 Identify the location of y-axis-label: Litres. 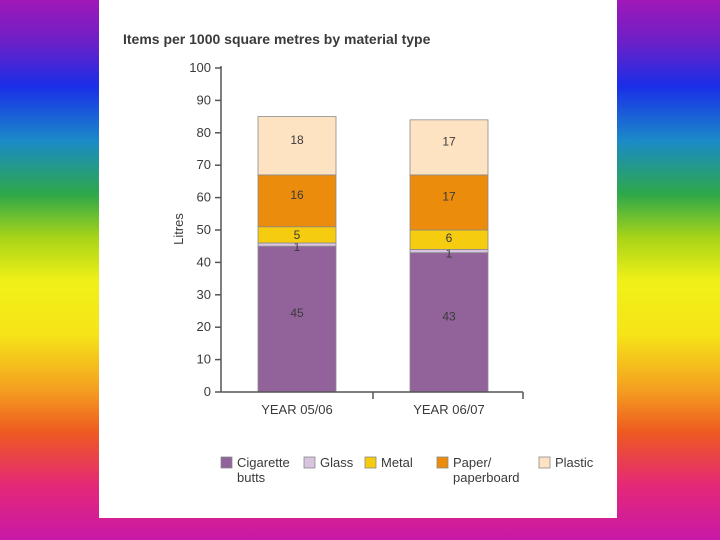
(178, 229).